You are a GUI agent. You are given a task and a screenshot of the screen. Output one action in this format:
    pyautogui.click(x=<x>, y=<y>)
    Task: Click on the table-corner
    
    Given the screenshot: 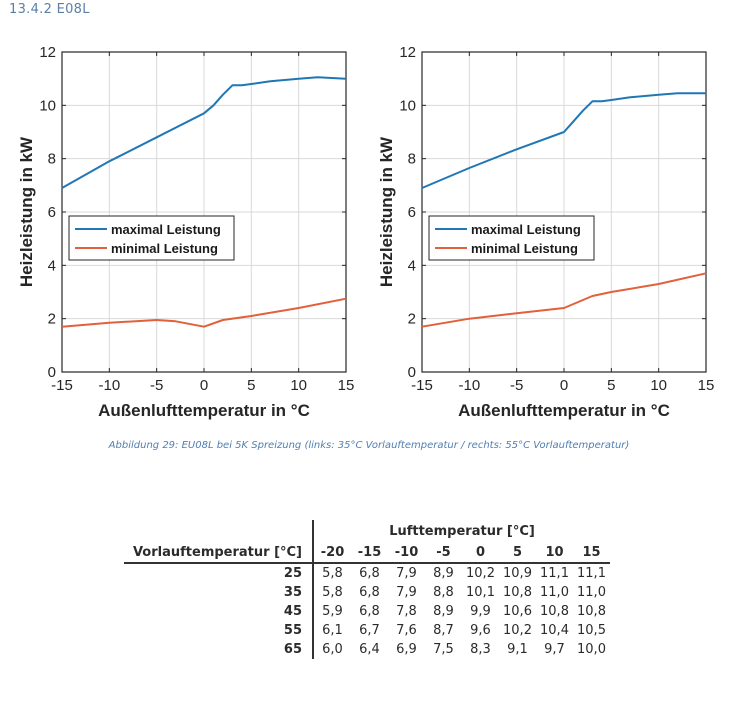 What is the action you would take?
    pyautogui.click(x=219, y=531)
    